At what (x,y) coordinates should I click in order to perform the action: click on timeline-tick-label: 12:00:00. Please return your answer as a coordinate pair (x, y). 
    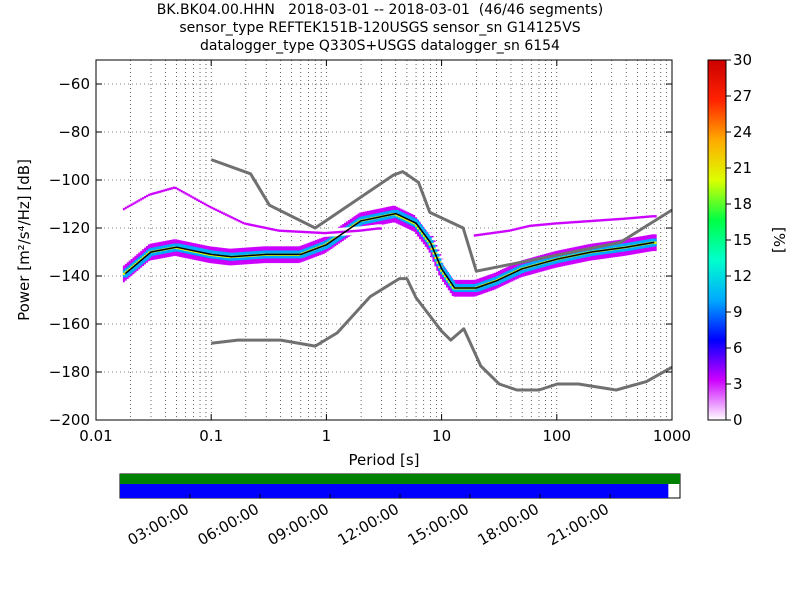
    Looking at the image, I should click on (368, 524).